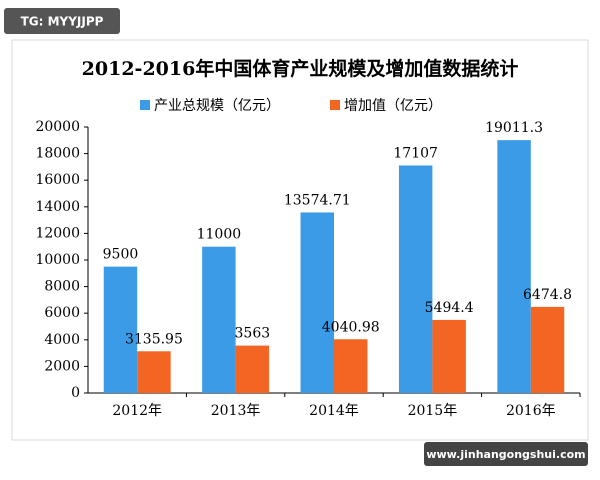  I want to click on y-tick-label: 6000, so click(62, 313).